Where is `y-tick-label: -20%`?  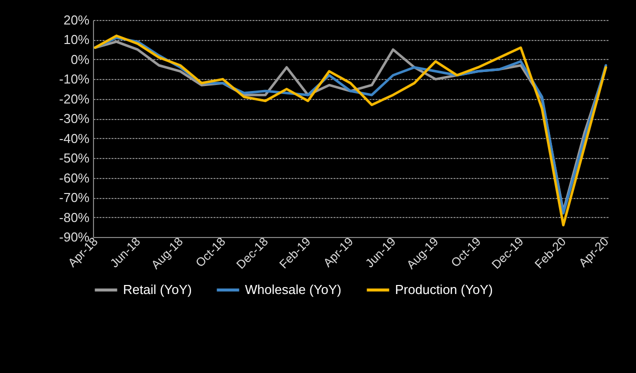 y-tick-label: -20% is located at coordinates (74, 98).